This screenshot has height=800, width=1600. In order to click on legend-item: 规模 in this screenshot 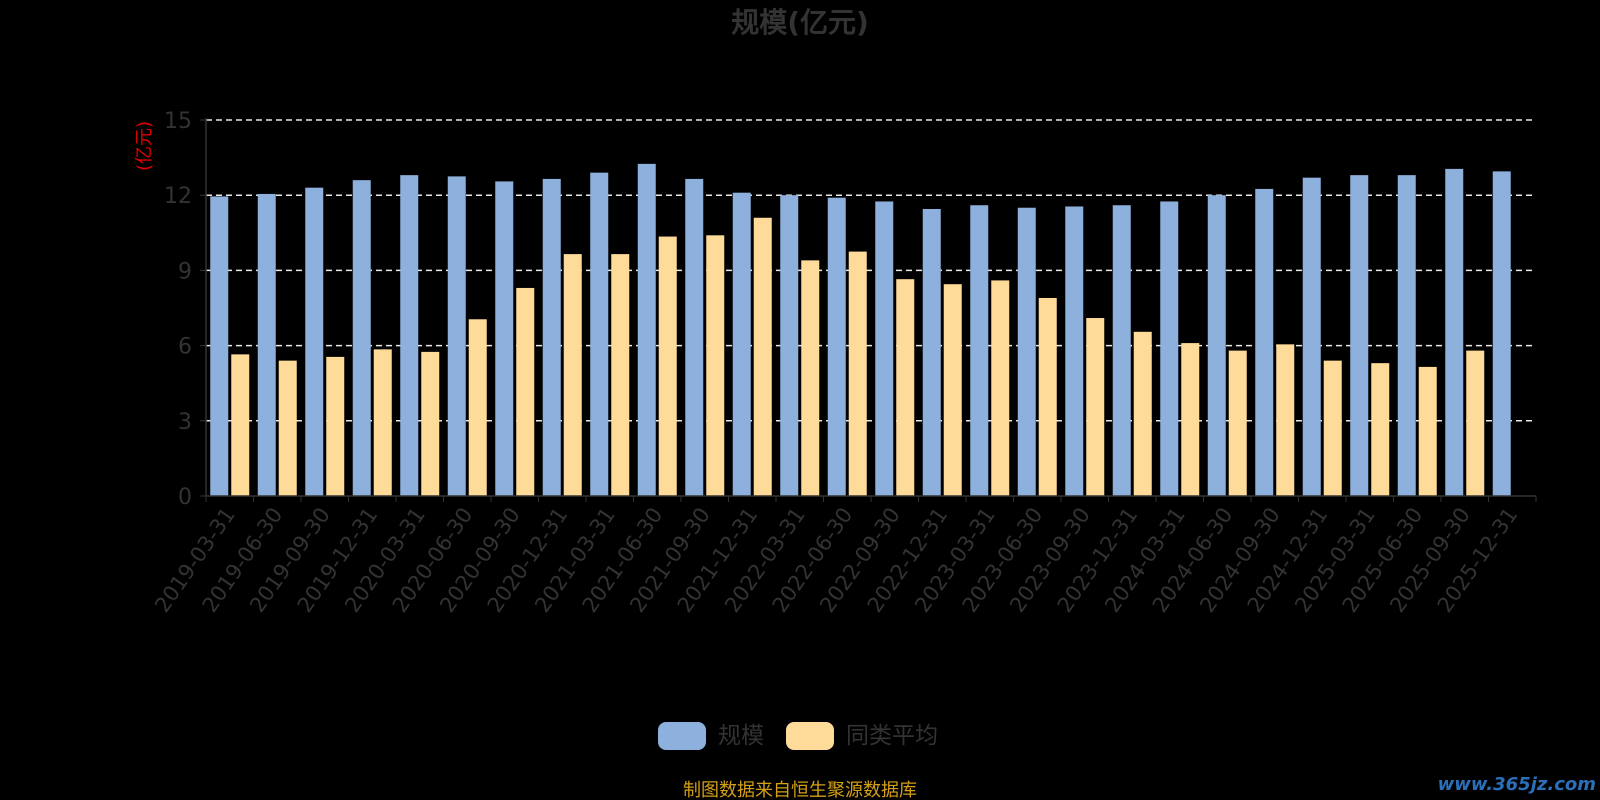, I will do `click(711, 736)`.